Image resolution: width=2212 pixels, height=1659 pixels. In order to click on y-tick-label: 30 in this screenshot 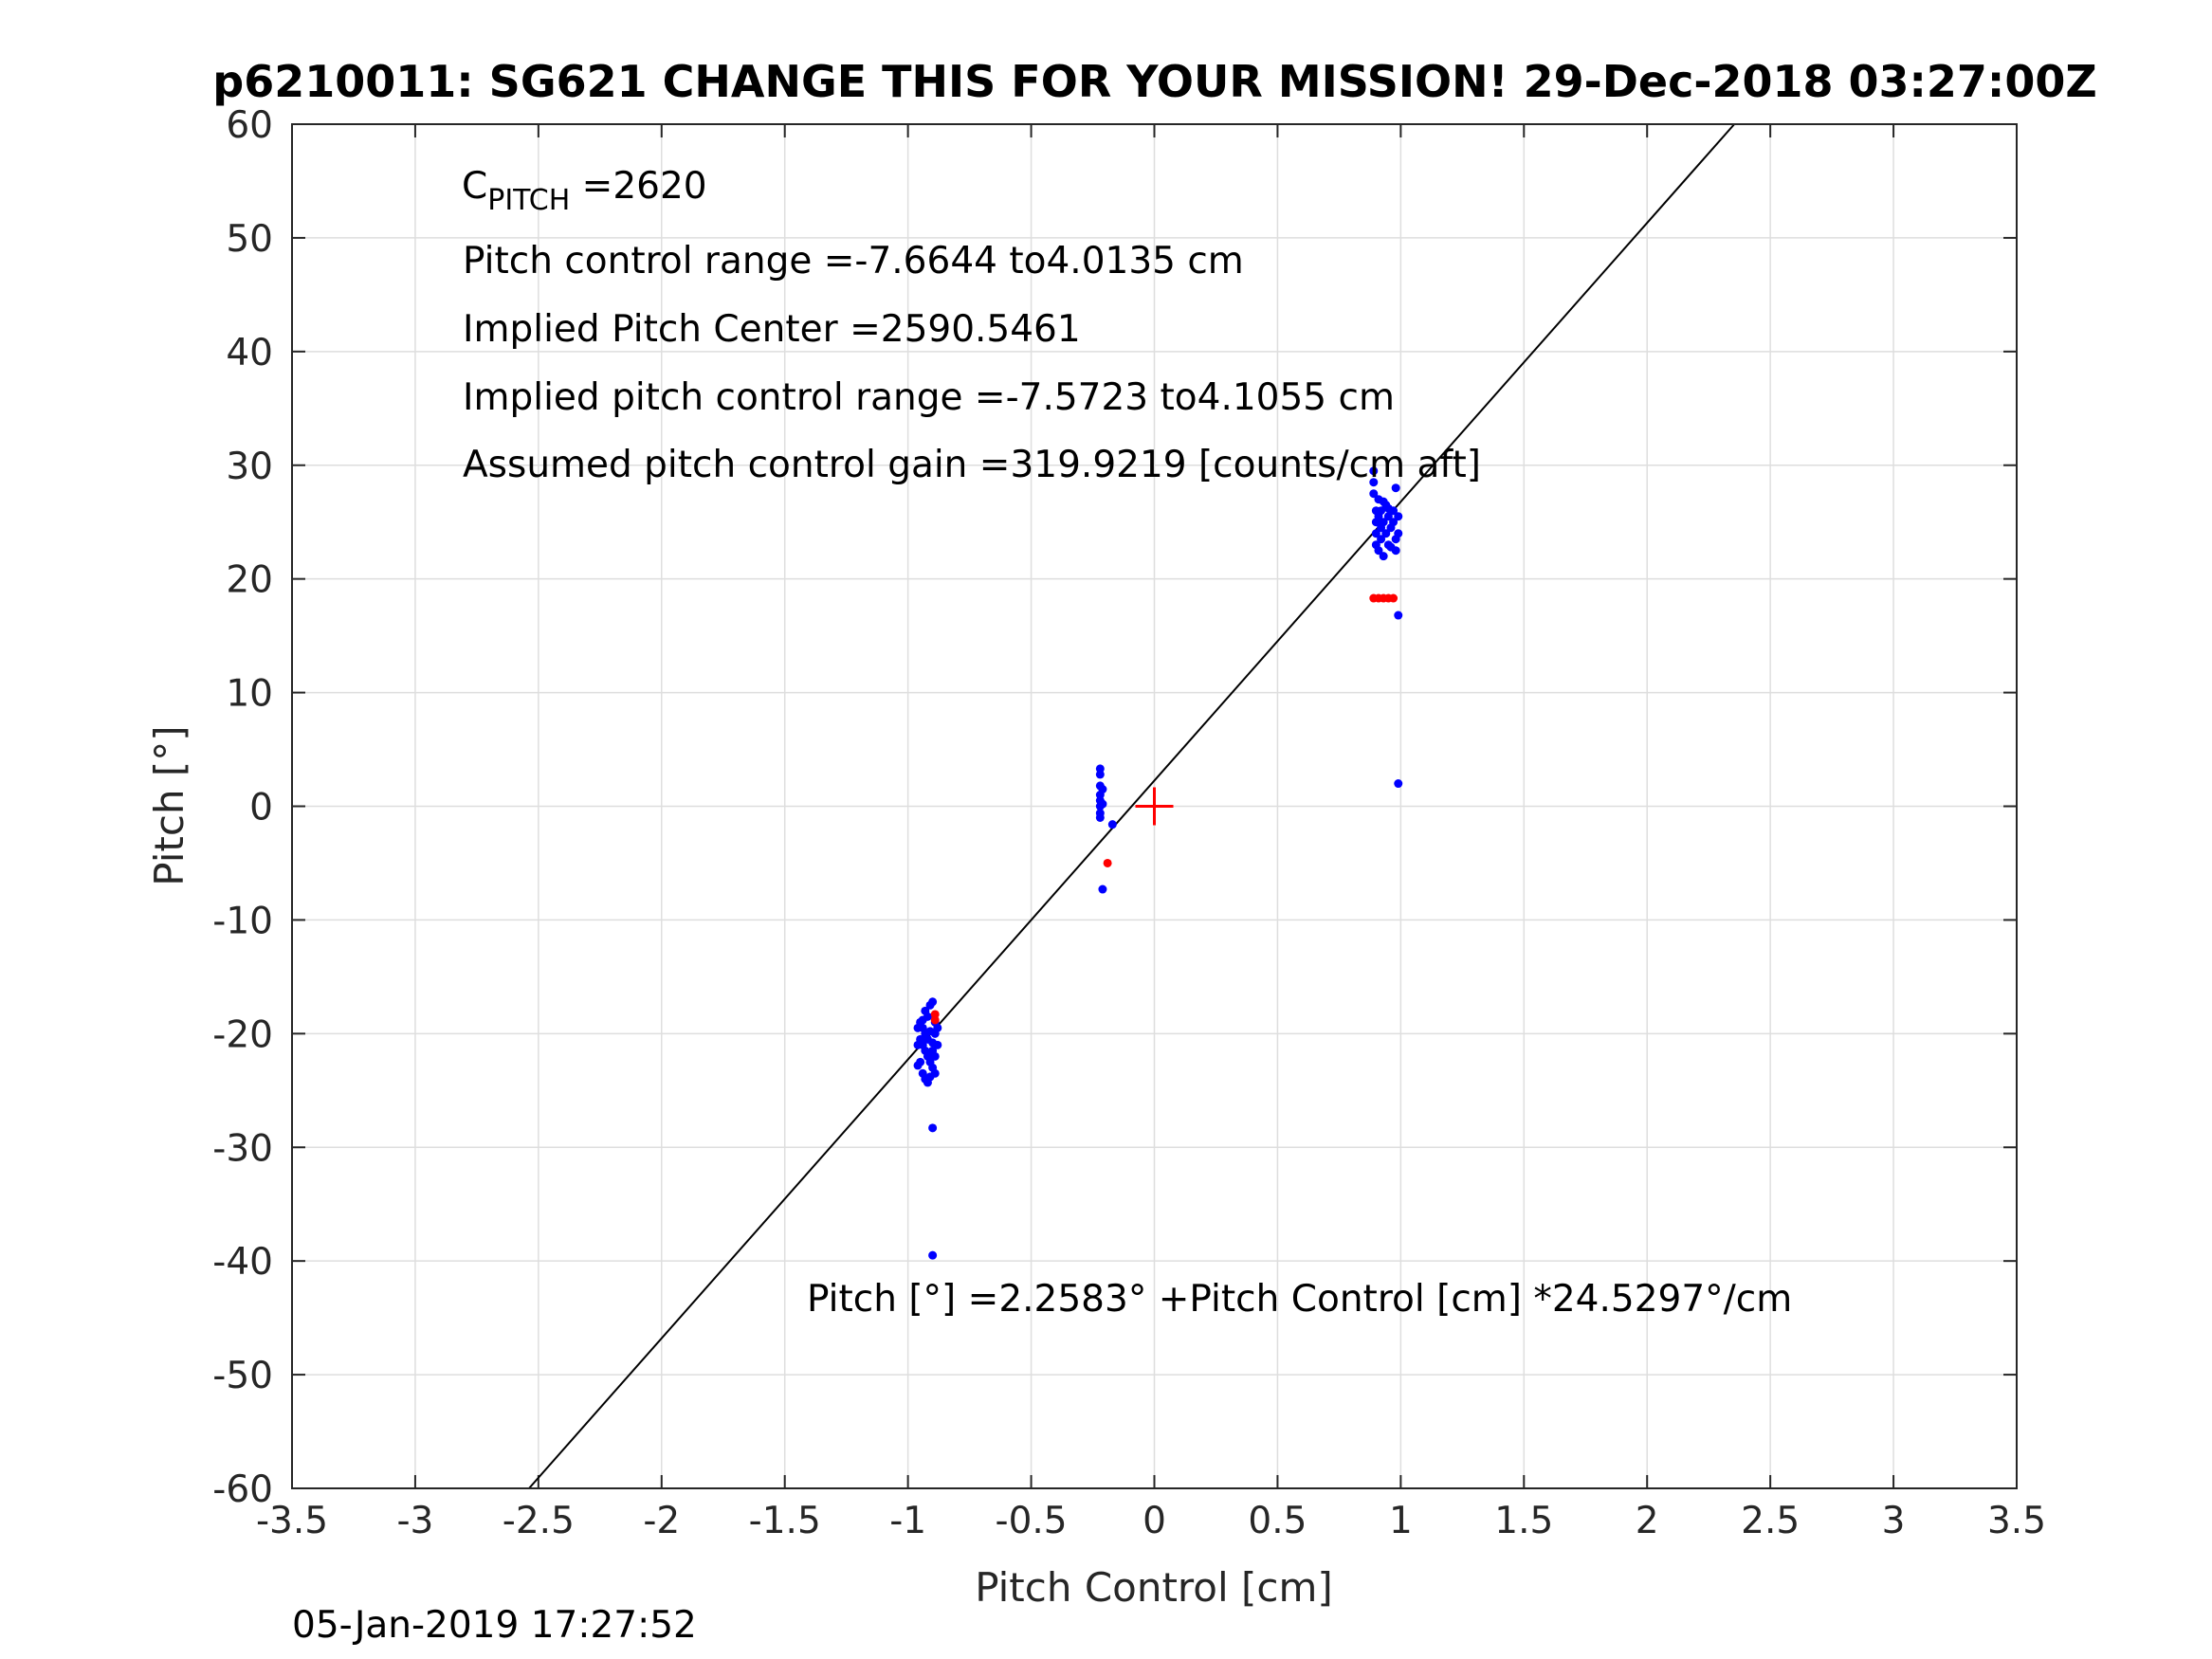, I will do `click(249, 467)`.